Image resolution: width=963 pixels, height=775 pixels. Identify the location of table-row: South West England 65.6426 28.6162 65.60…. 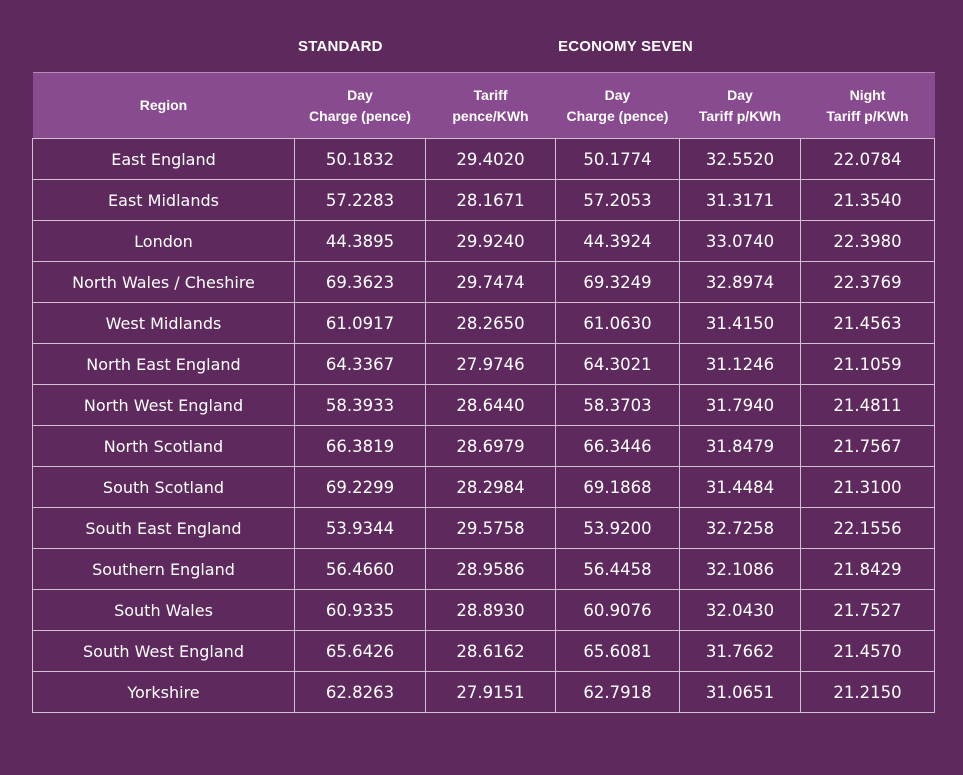
(483, 651).